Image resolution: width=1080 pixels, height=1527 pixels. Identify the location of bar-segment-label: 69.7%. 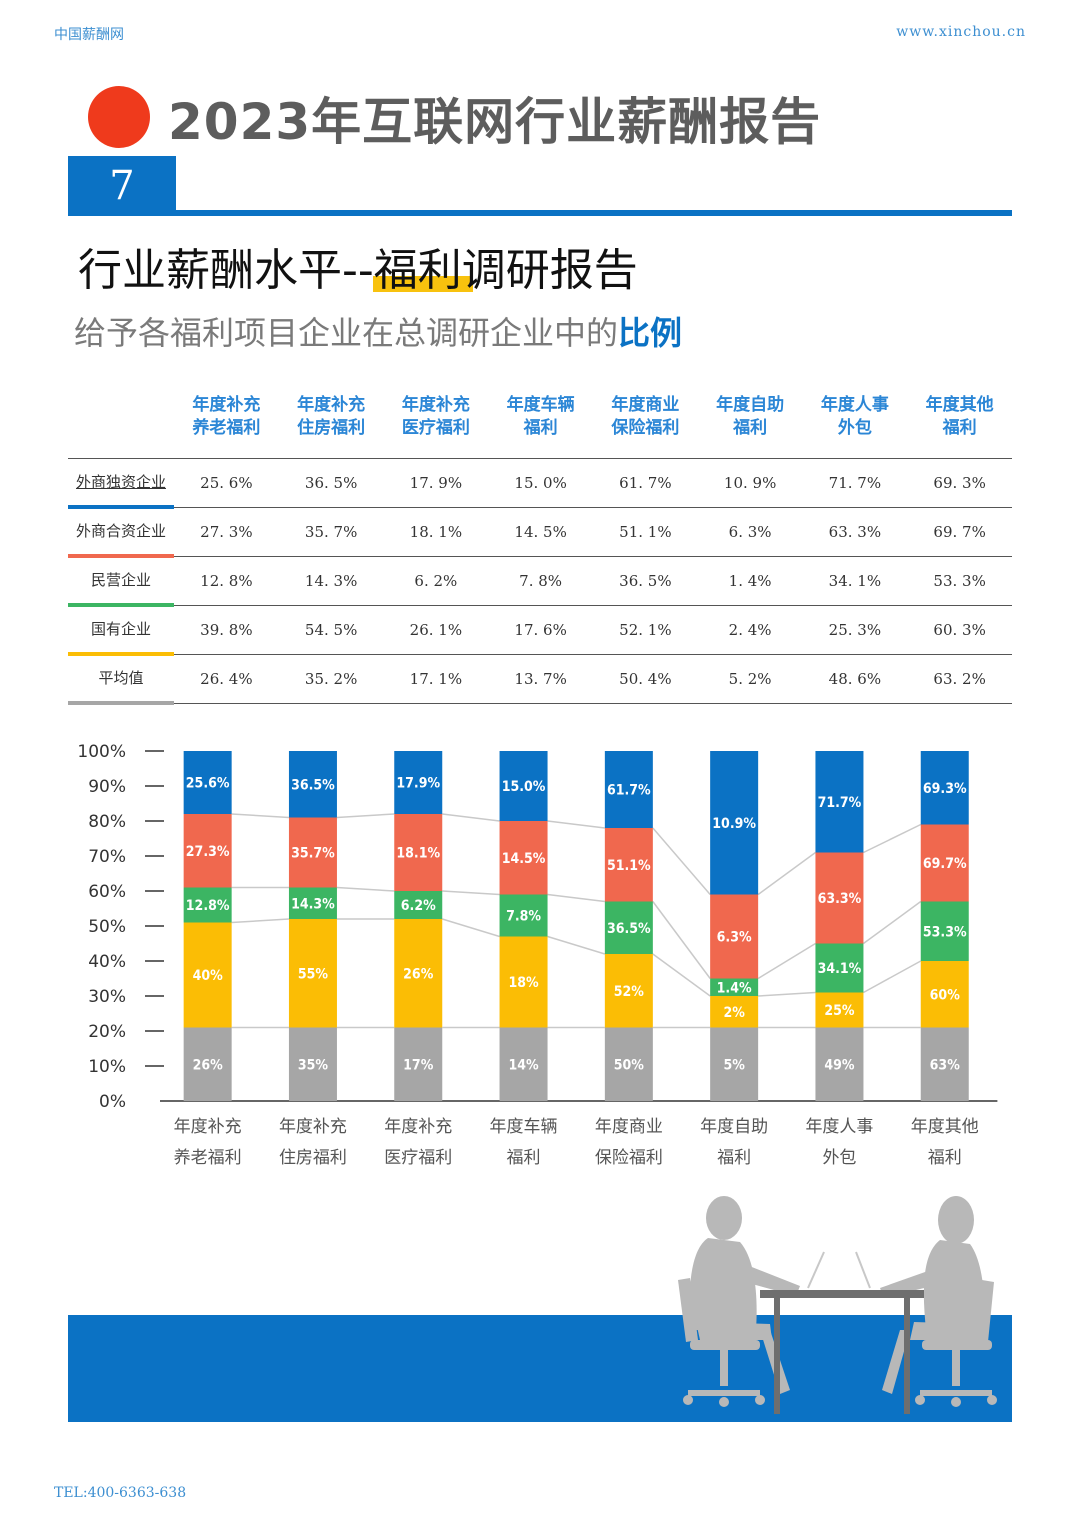
(945, 864).